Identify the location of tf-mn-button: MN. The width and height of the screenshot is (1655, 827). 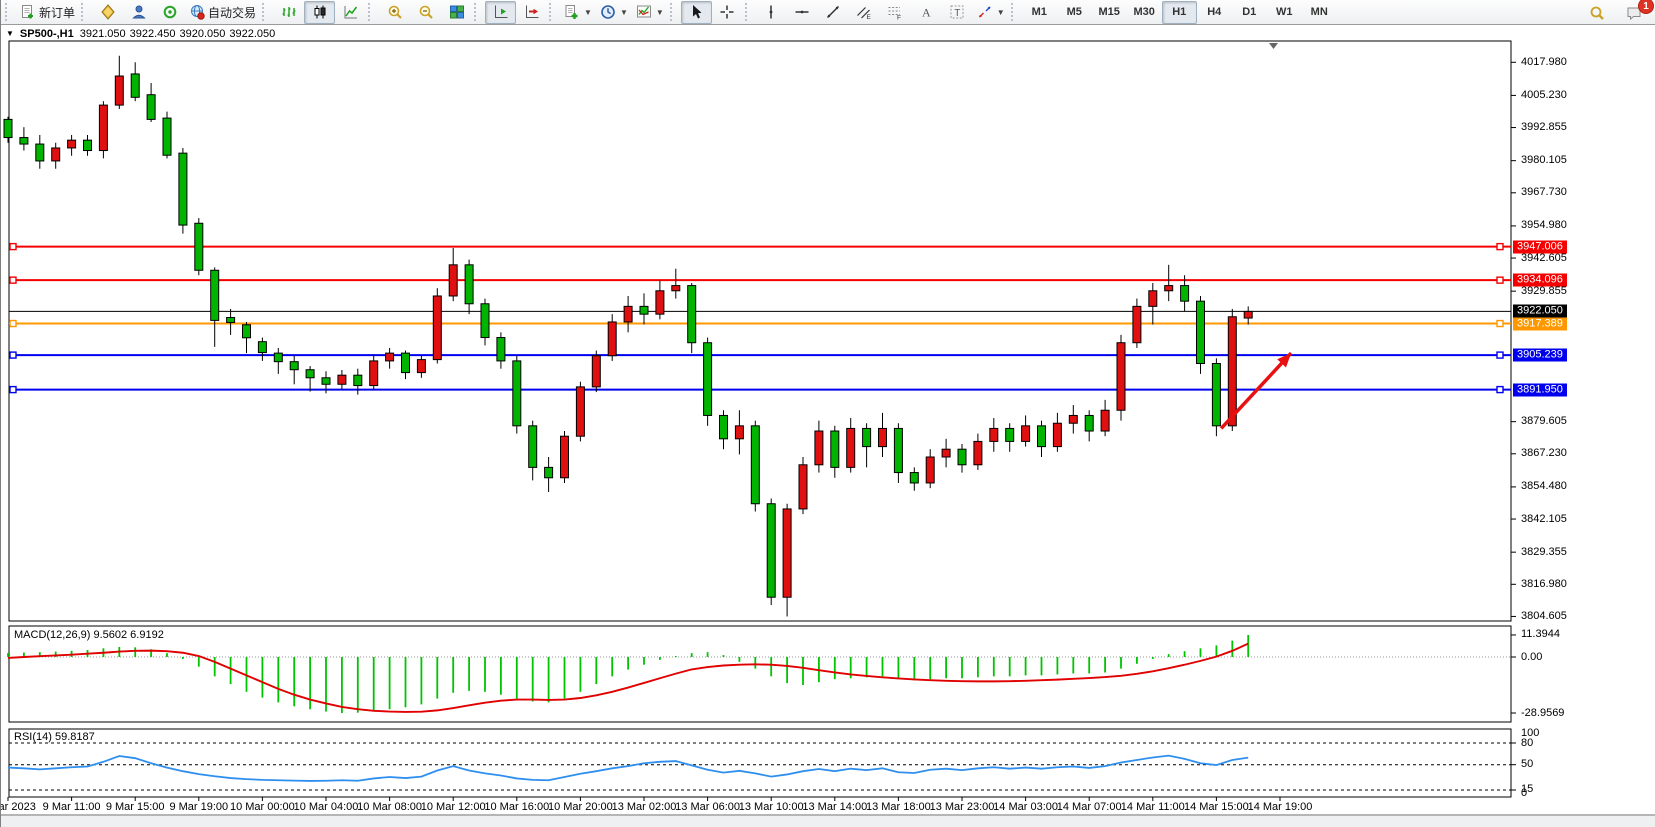
(1319, 12).